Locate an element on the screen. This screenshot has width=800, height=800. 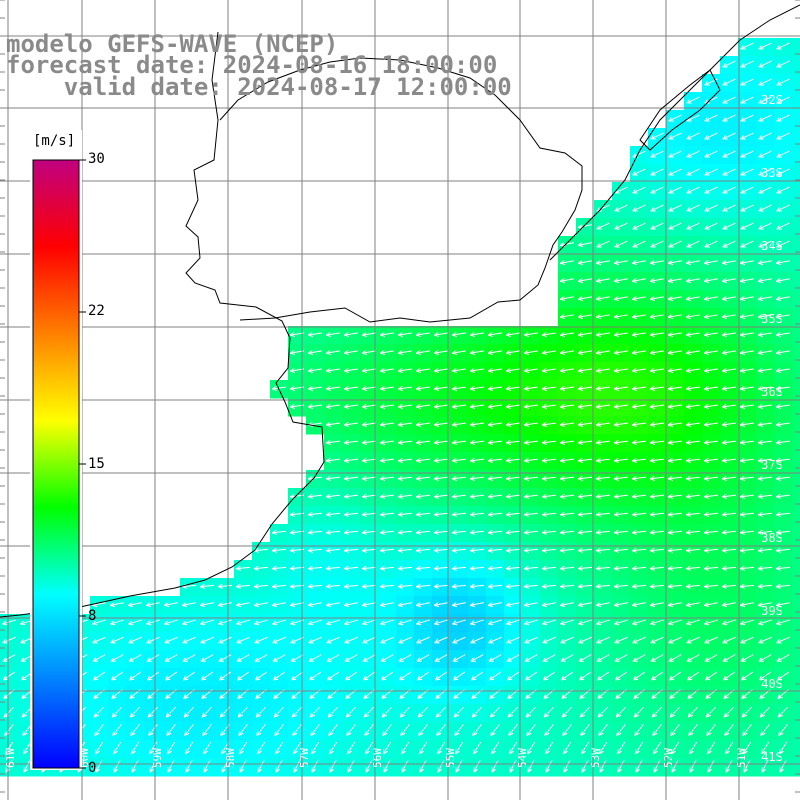
latitude-label: 41S is located at coordinates (772, 757).